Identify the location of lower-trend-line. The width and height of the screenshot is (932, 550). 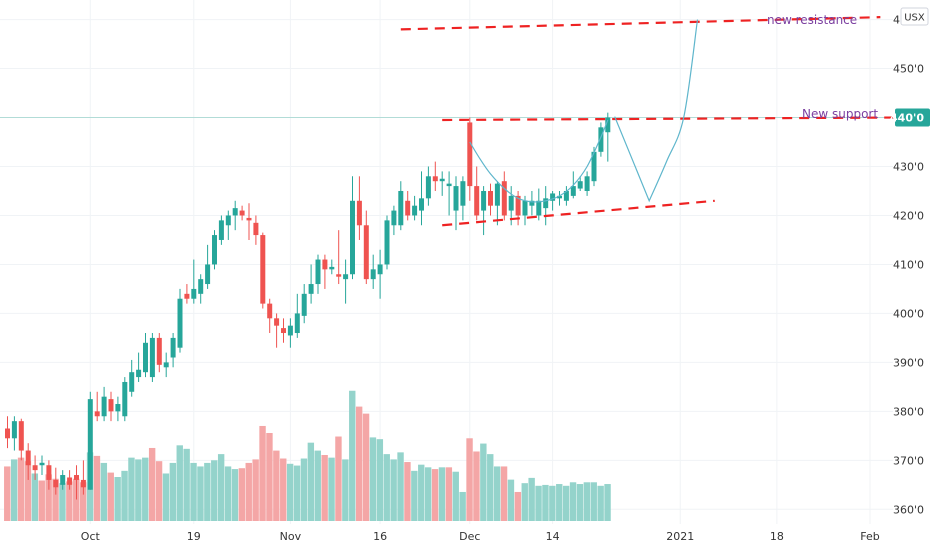
(578, 213).